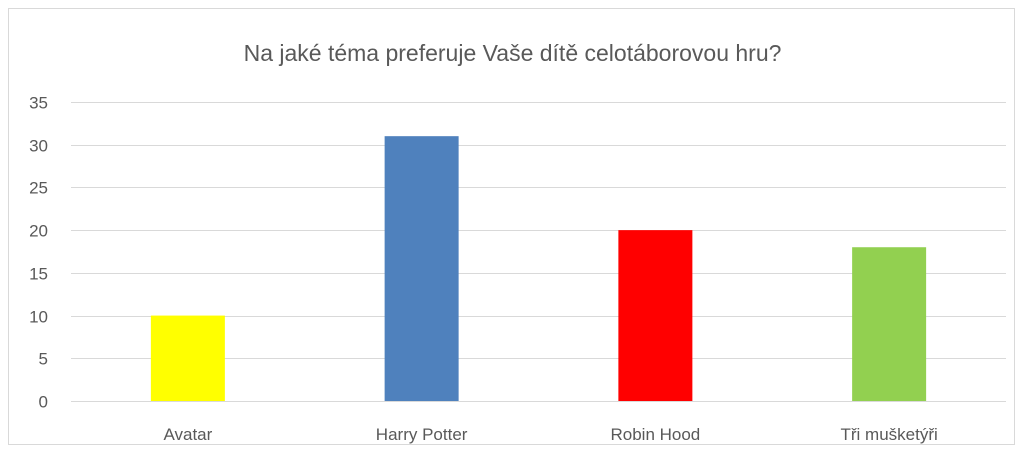  I want to click on x-tick-label: Robin Hood, so click(655, 434).